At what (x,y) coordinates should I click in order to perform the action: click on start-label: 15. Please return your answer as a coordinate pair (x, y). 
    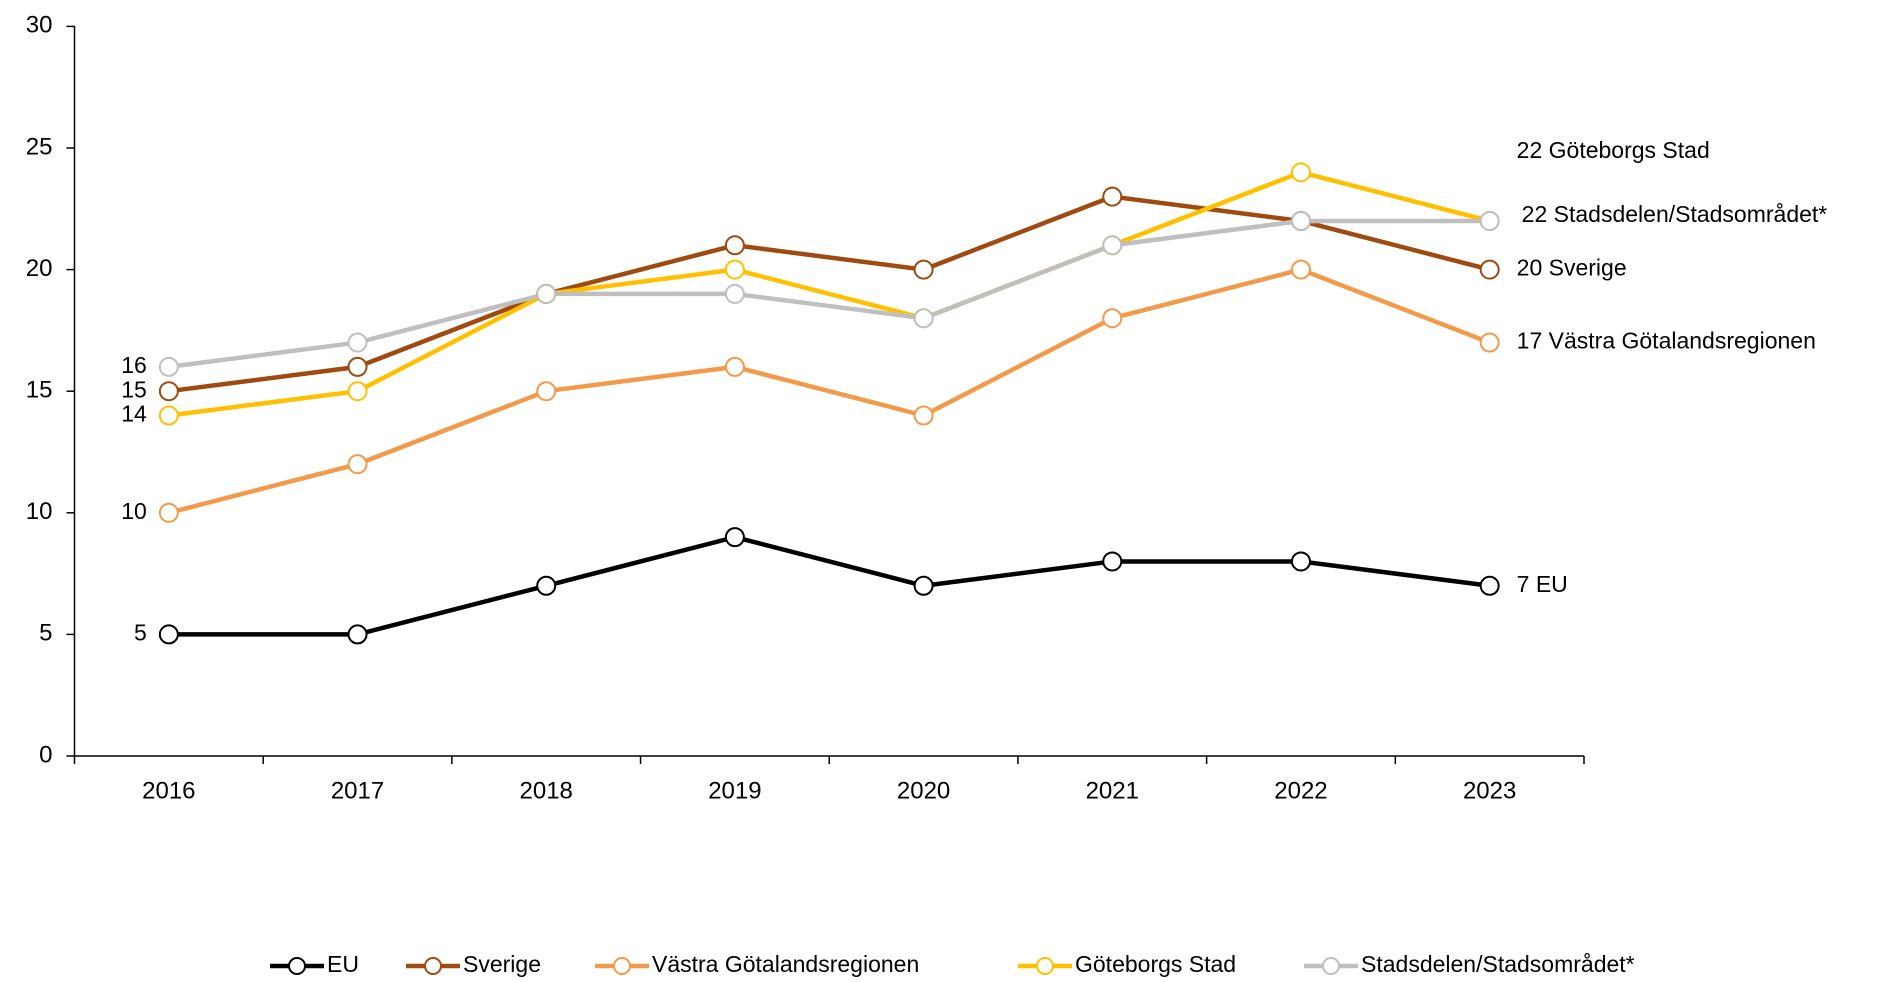
    Looking at the image, I should click on (134, 389).